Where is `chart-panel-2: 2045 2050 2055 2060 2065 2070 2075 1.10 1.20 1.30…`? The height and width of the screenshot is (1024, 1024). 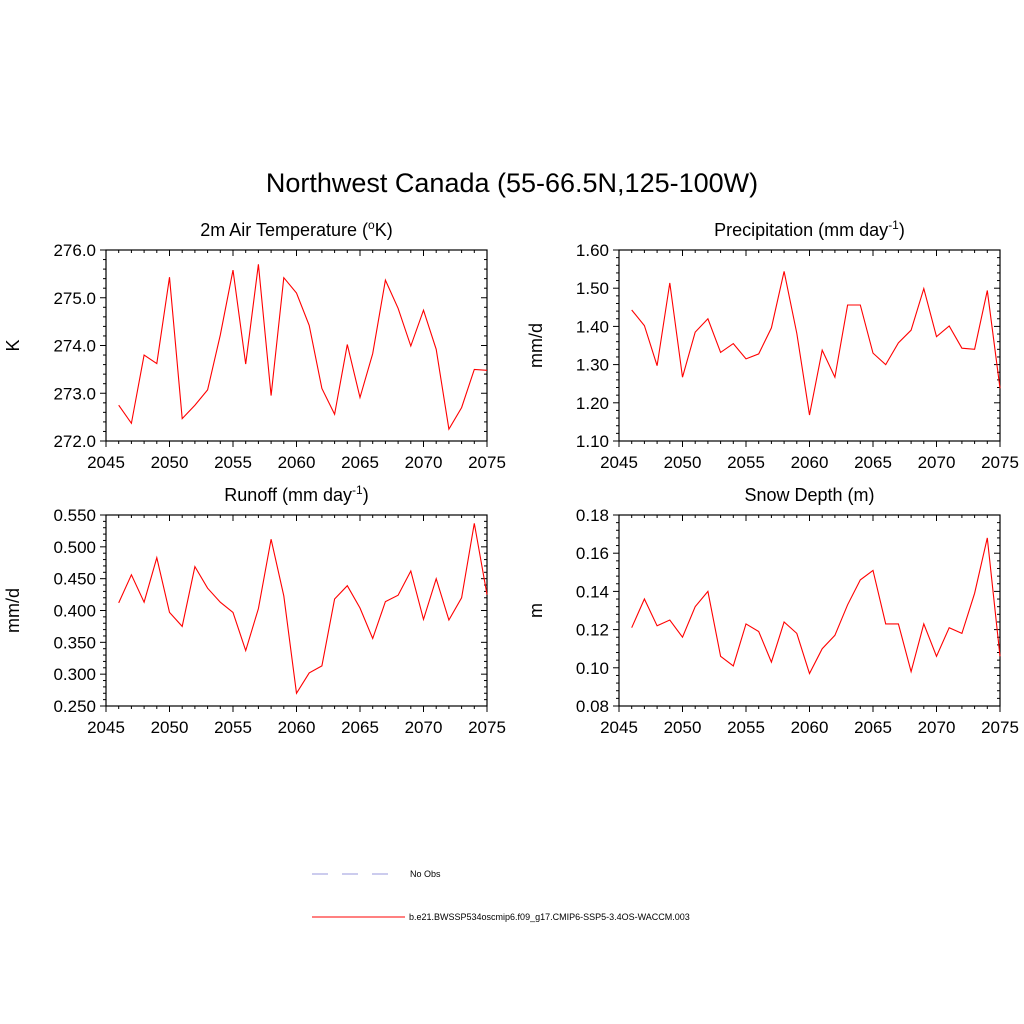
chart-panel-2: 2045 2050 2055 2060 2065 2070 2075 1.10 1.20 1.30… is located at coordinates (772, 345).